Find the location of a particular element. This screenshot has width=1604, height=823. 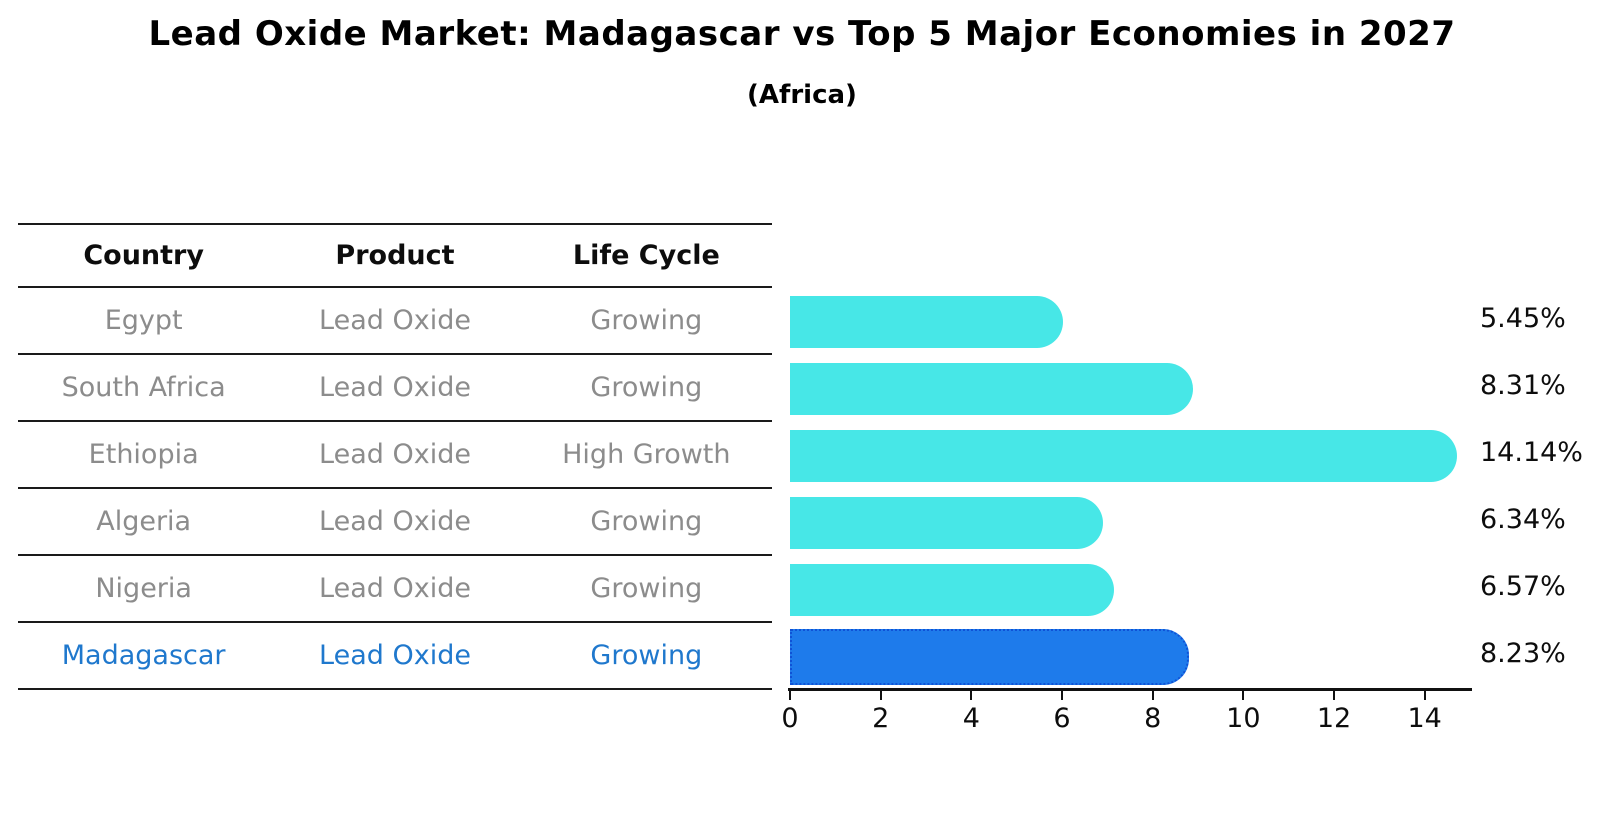

table-header-row: Country Product Life Cycle is located at coordinates (395, 255).